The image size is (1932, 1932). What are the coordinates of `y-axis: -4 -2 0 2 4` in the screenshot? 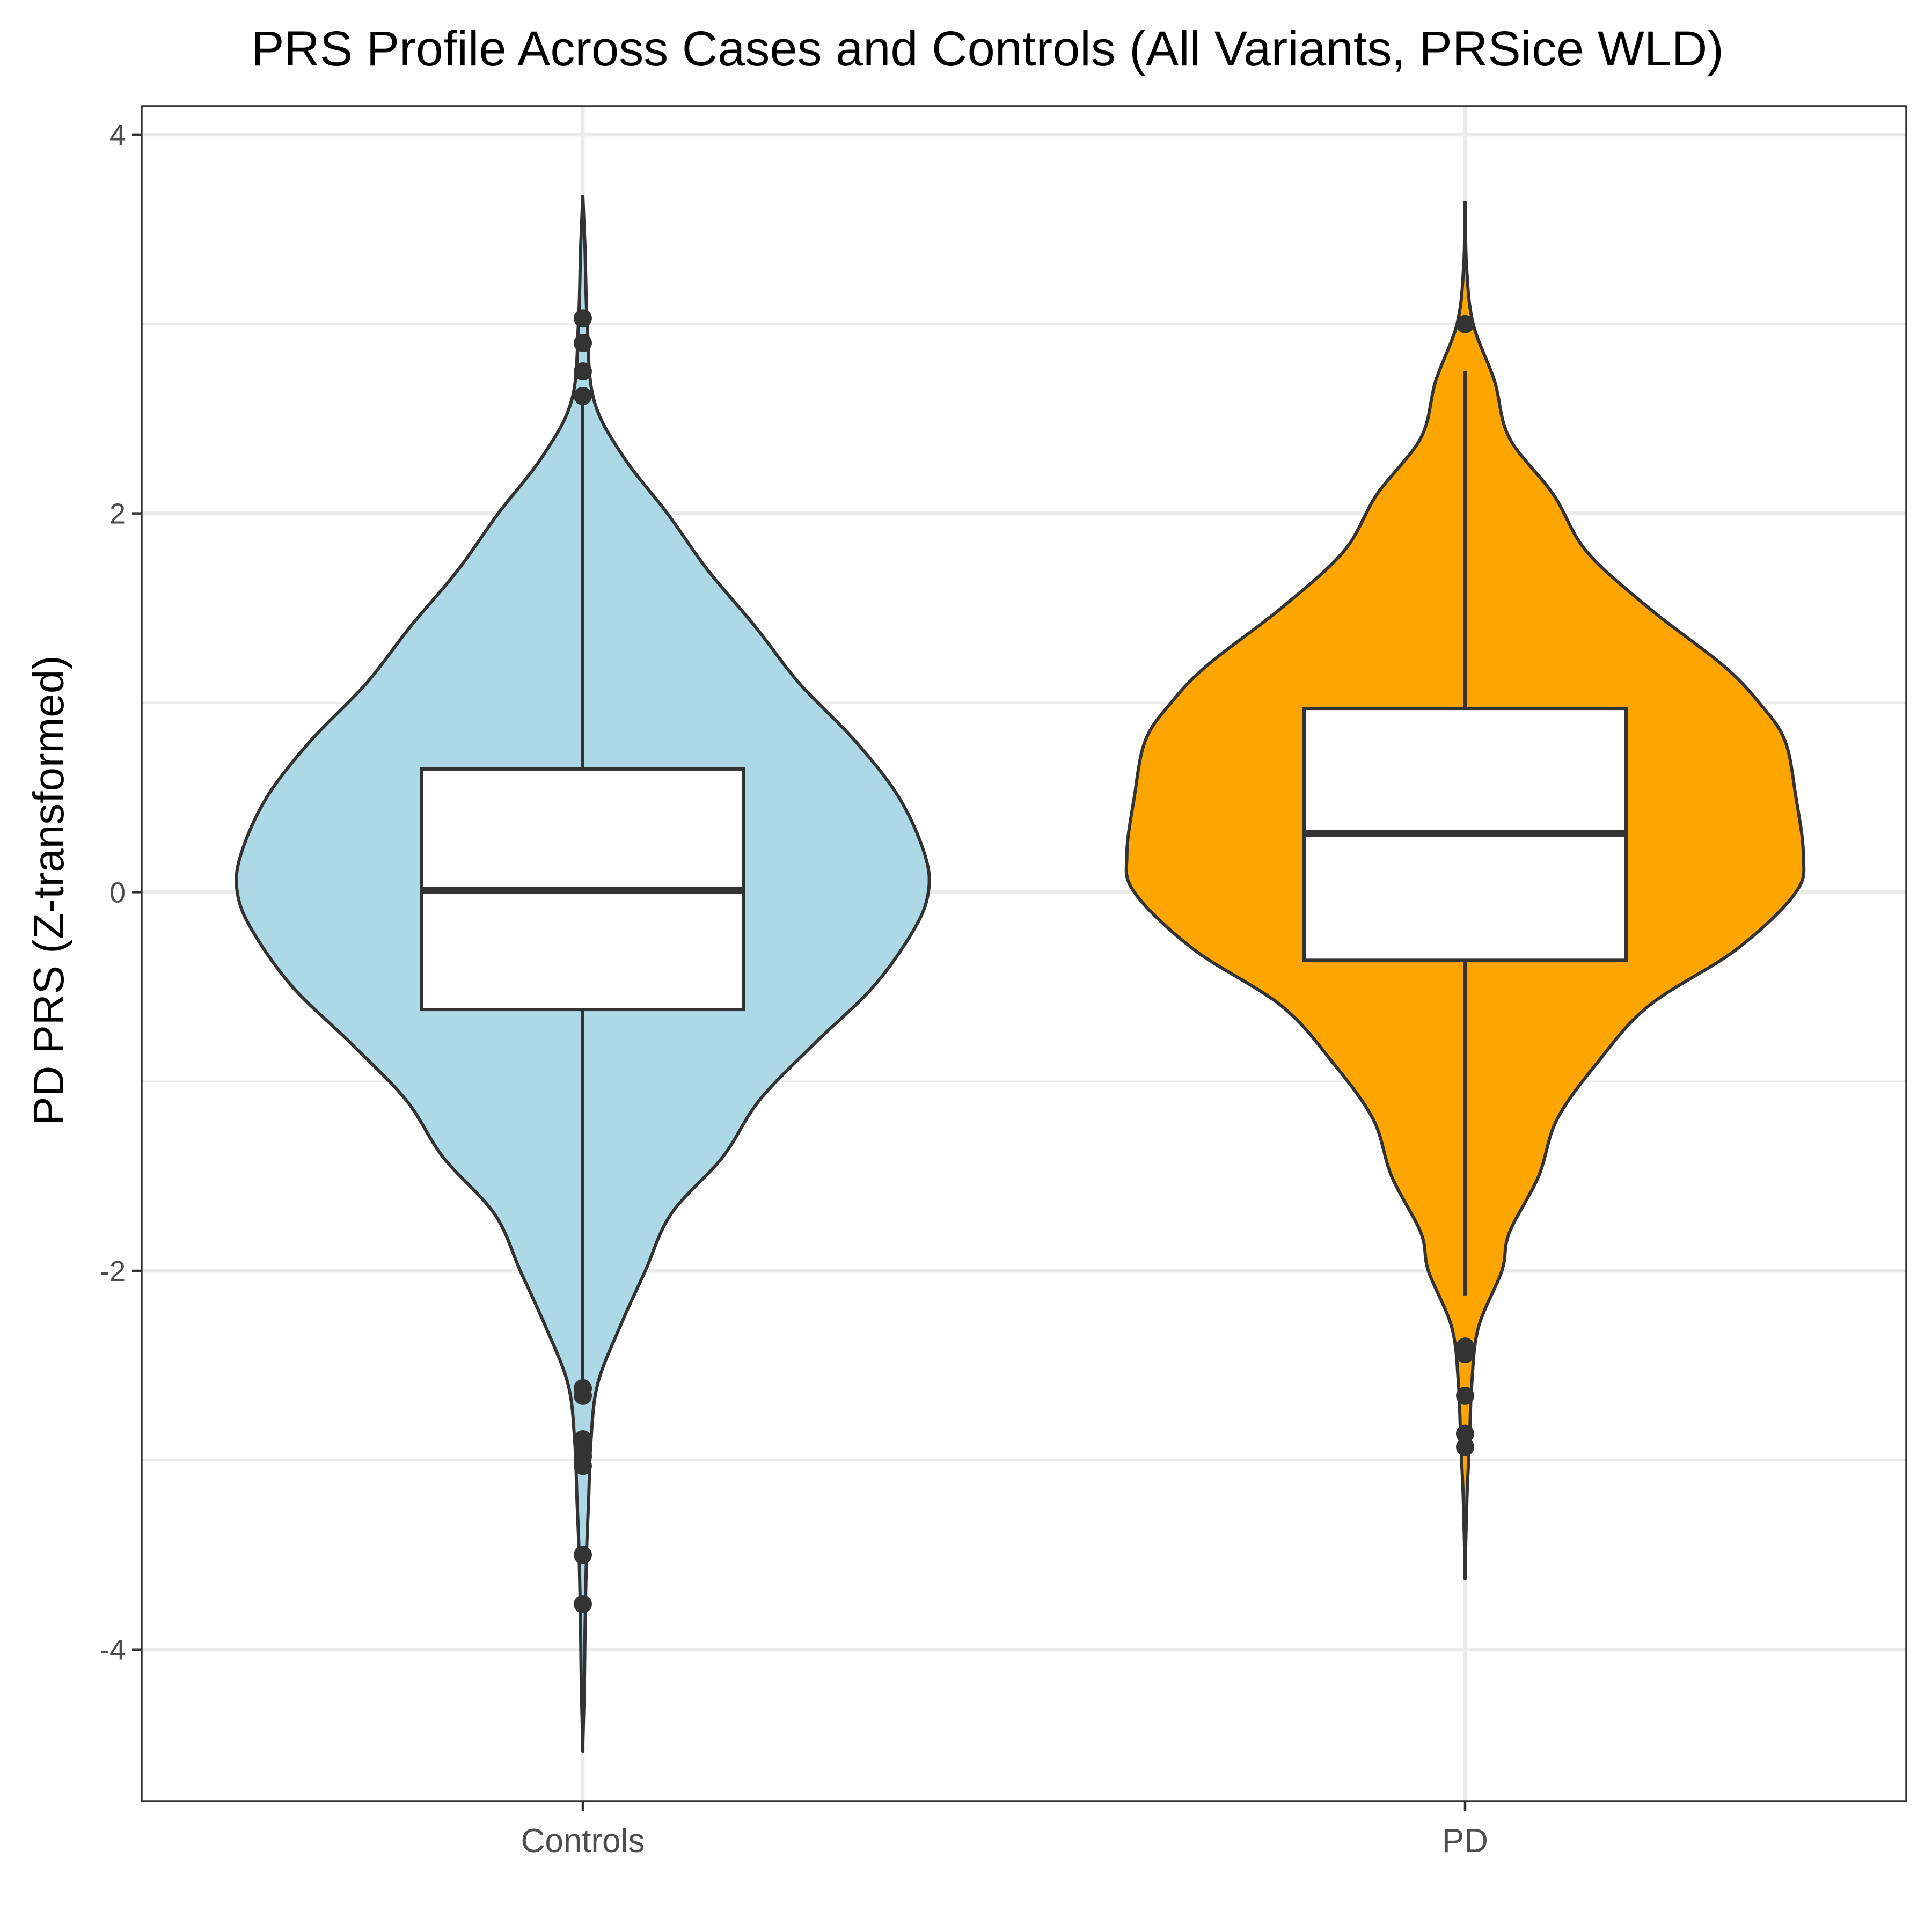 It's located at (121, 892).